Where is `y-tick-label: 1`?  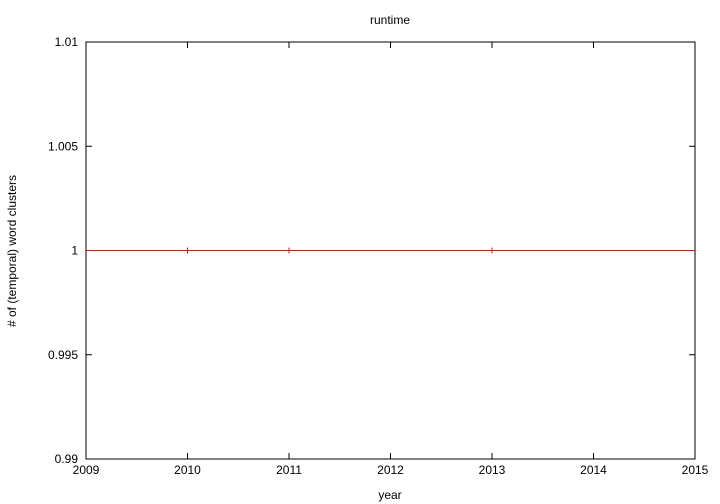
y-tick-label: 1 is located at coordinates (74, 251).